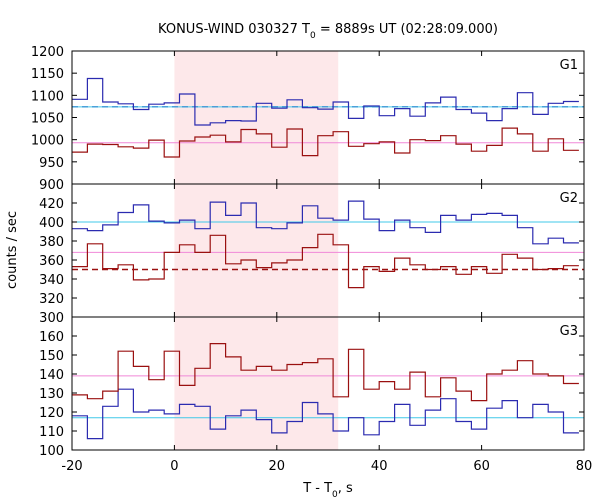 The image size is (600, 500). I want to click on g2-ytick-label: 340, so click(51, 280).